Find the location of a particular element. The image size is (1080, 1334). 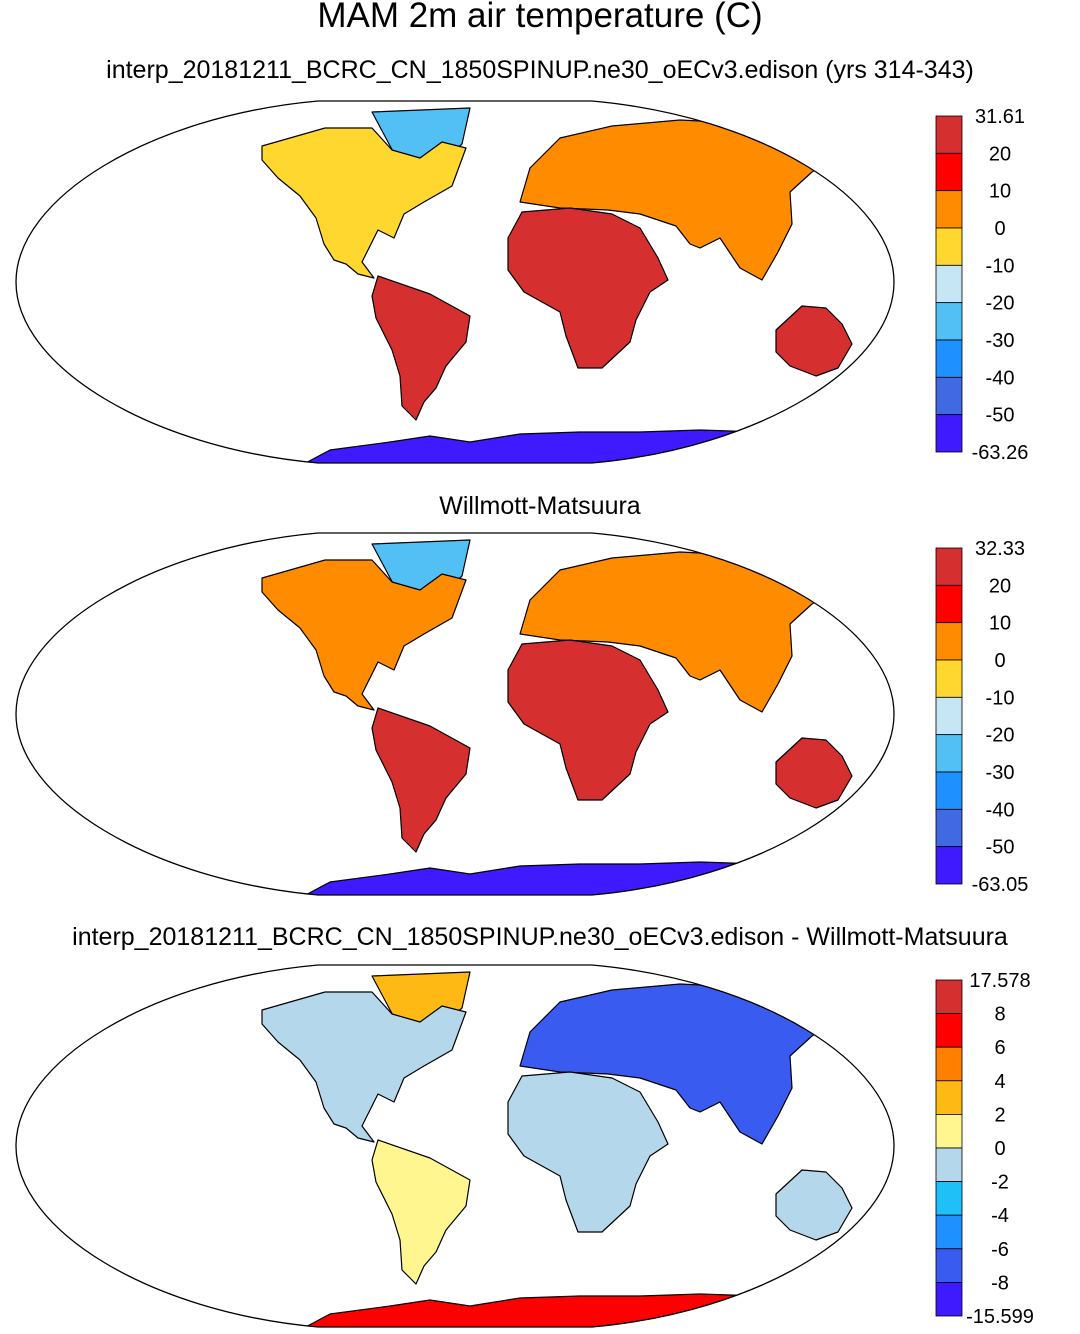

colorbar-label: 2 is located at coordinates (999, 1115).